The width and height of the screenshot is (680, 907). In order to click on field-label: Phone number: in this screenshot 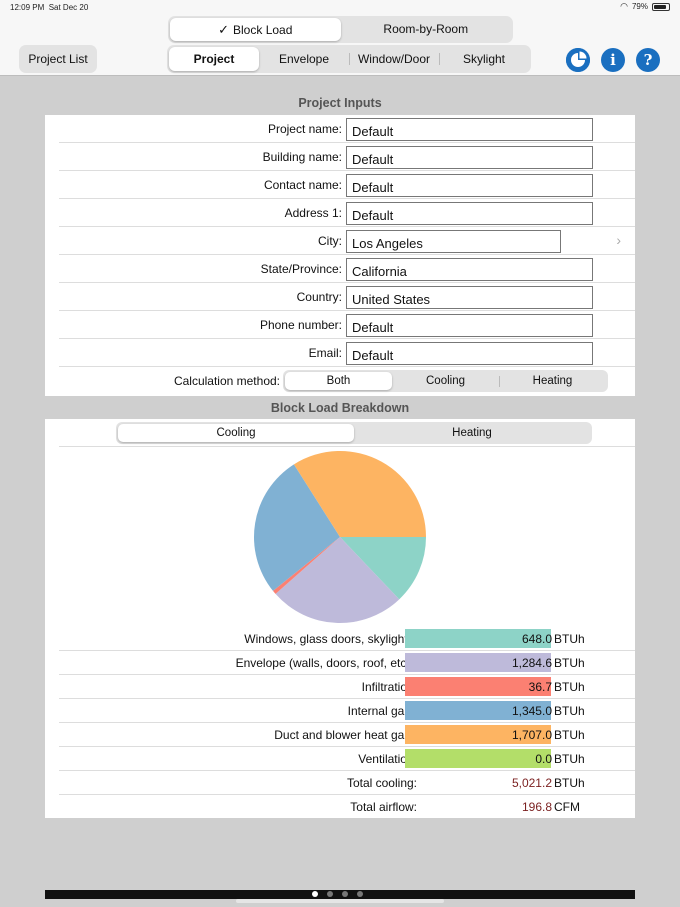, I will do `click(300, 325)`.